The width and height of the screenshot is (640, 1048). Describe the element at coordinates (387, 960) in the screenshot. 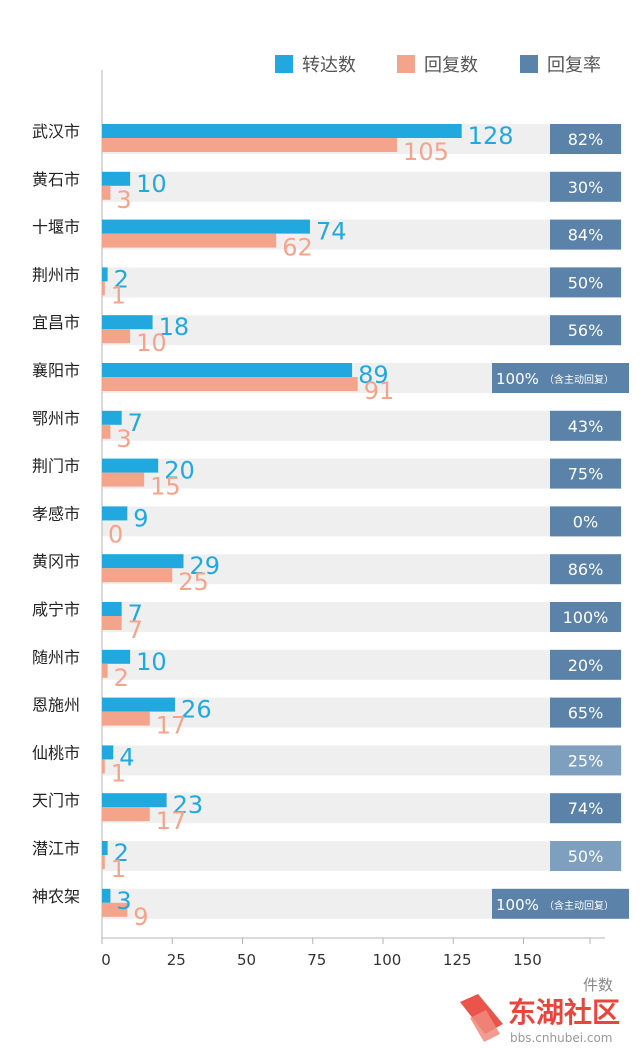

I see `x-tick-label: 100` at that location.